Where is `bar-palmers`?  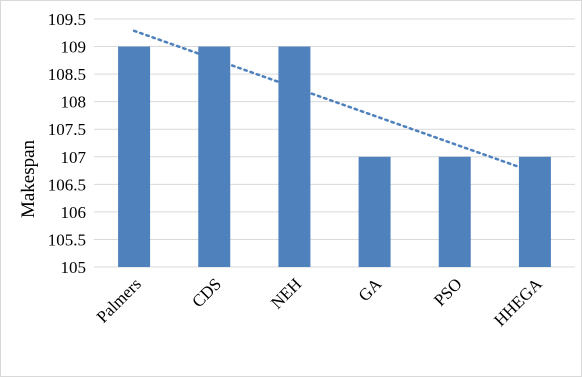 bar-palmers is located at coordinates (134, 156).